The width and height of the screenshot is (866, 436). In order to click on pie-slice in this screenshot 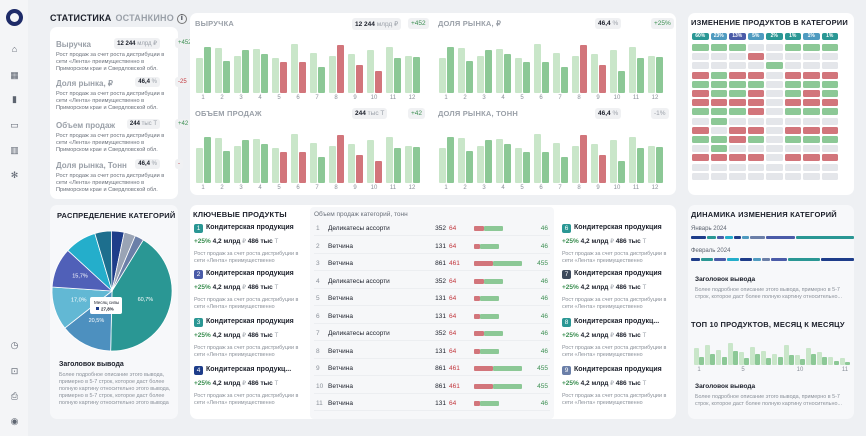, I will do `click(127, 263)`.